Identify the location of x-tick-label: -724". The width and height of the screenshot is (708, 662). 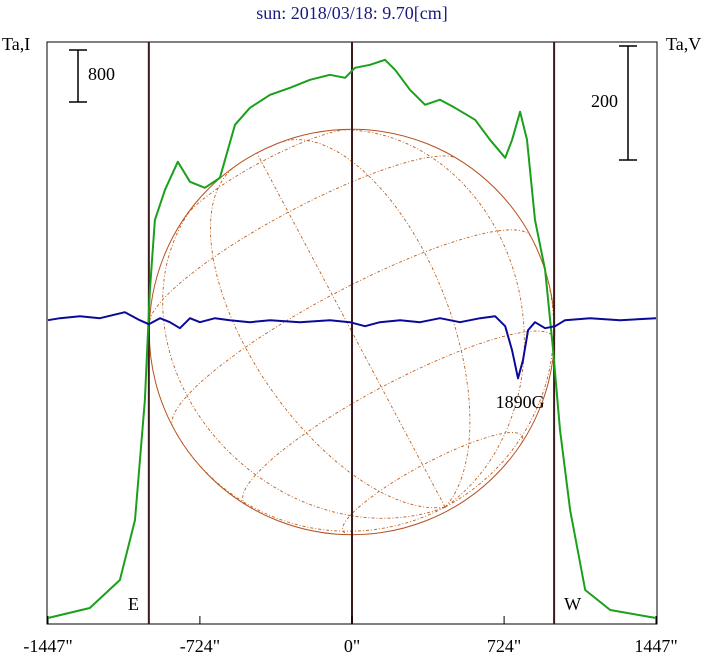
(200, 646).